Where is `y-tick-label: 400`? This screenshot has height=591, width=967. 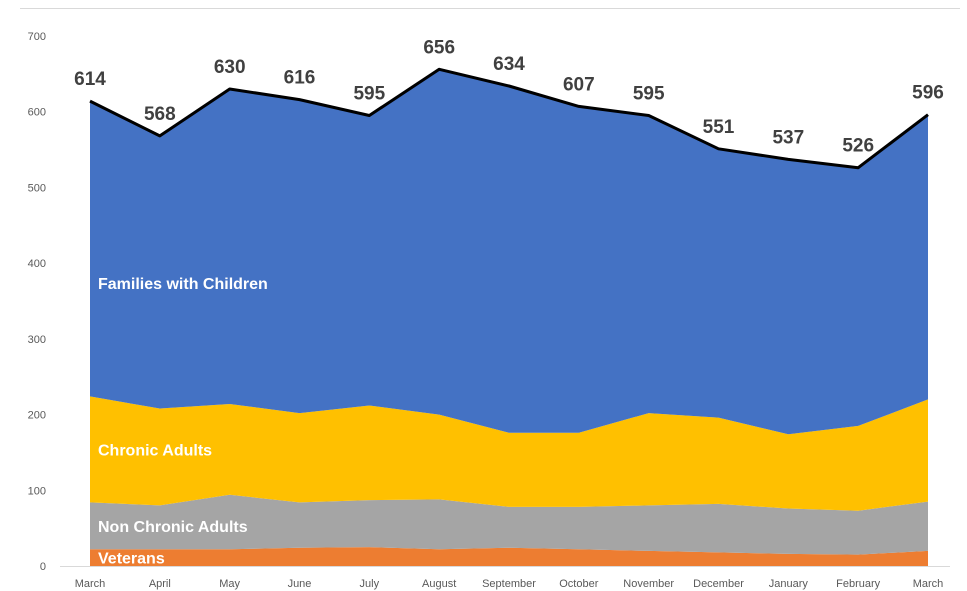
y-tick-label: 400 is located at coordinates (37, 264).